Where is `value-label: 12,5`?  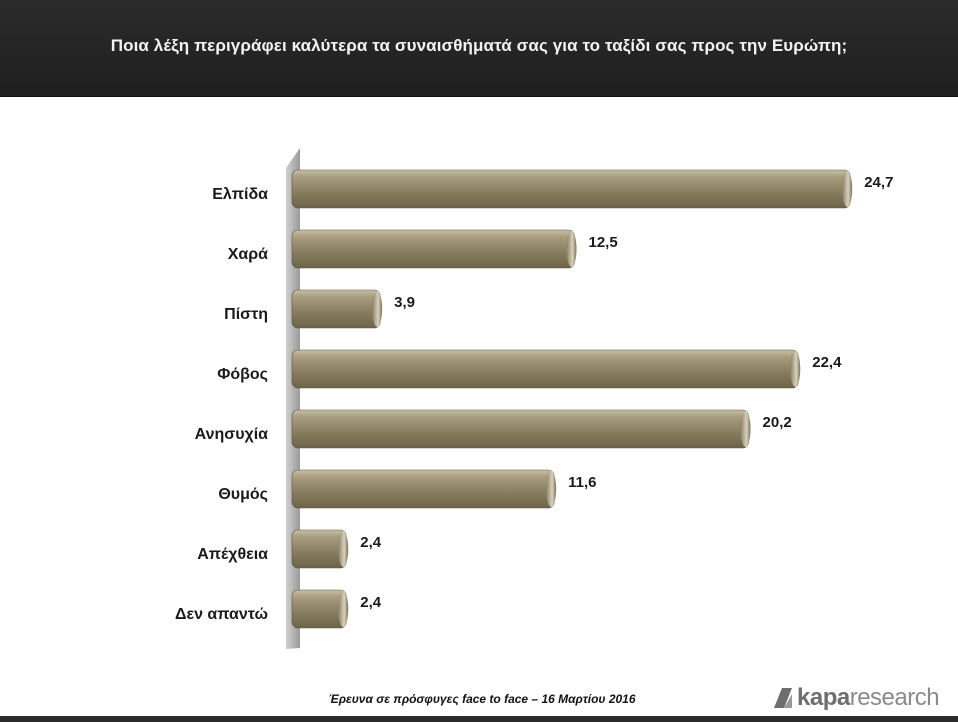 value-label: 12,5 is located at coordinates (603, 242).